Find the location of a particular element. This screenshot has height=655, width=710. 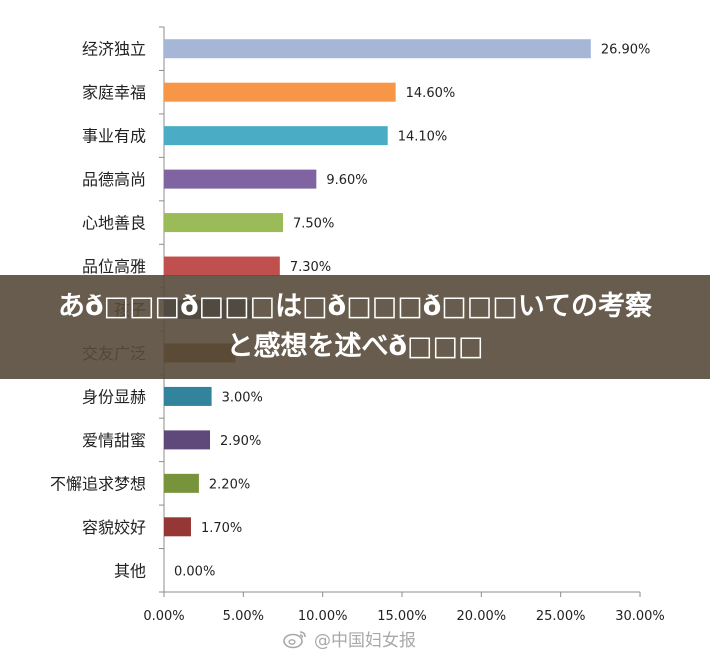

category-label: 身份显赫 is located at coordinates (114, 396).